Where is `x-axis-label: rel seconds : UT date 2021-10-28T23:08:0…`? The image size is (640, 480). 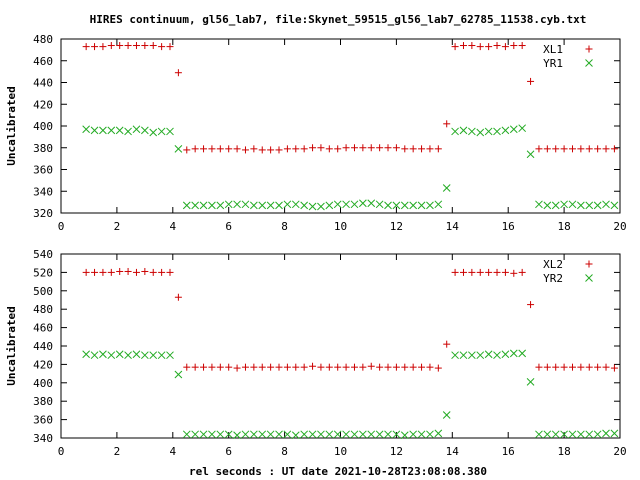 x-axis-label: rel seconds : UT date 2021-10-28T23:08:0… is located at coordinates (338, 471).